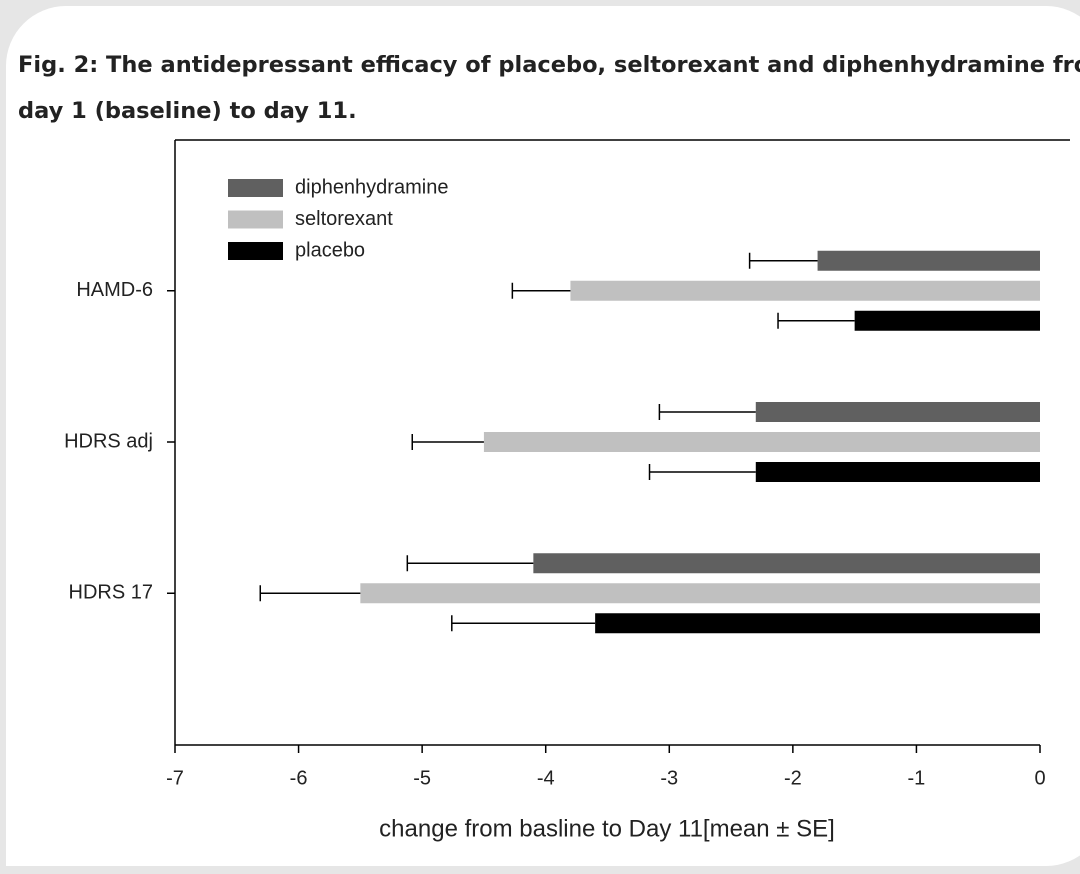 The image size is (1080, 874). Describe the element at coordinates (344, 219) in the screenshot. I see `legend-label: seltorexant` at that location.